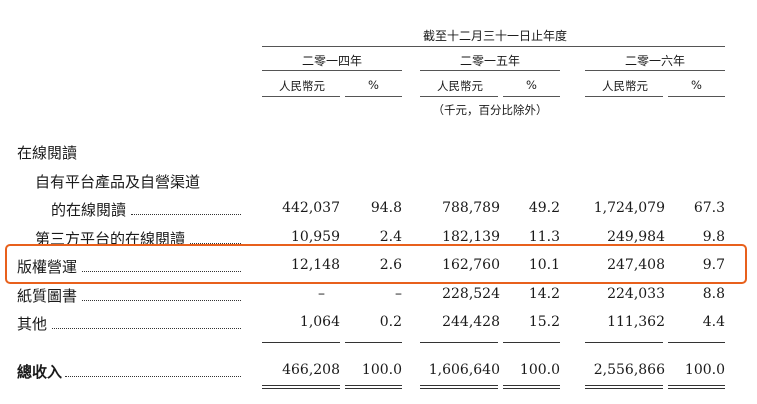  What do you see at coordinates (493, 46) in the screenshot?
I see `period-underline` at bounding box center [493, 46].